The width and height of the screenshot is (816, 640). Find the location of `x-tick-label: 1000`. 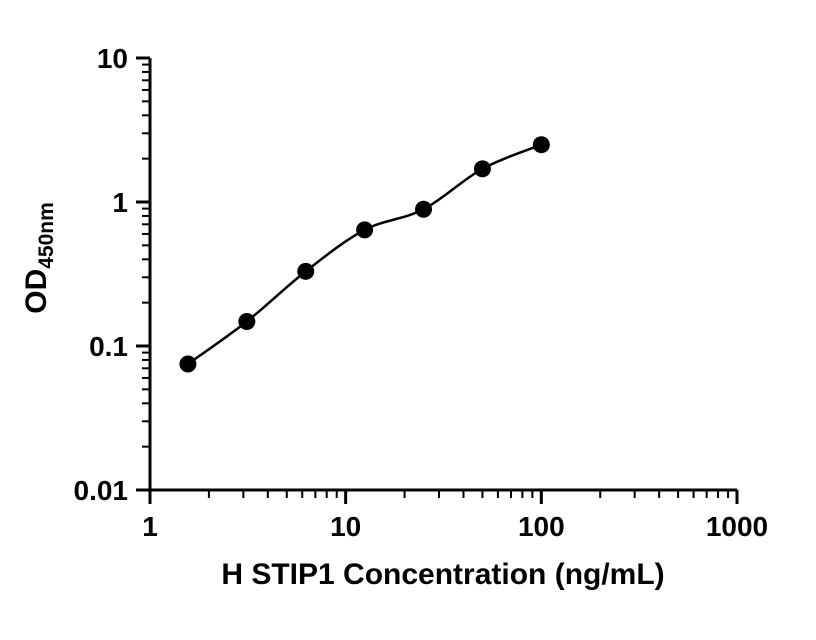

x-tick-label: 1000 is located at coordinates (737, 526).